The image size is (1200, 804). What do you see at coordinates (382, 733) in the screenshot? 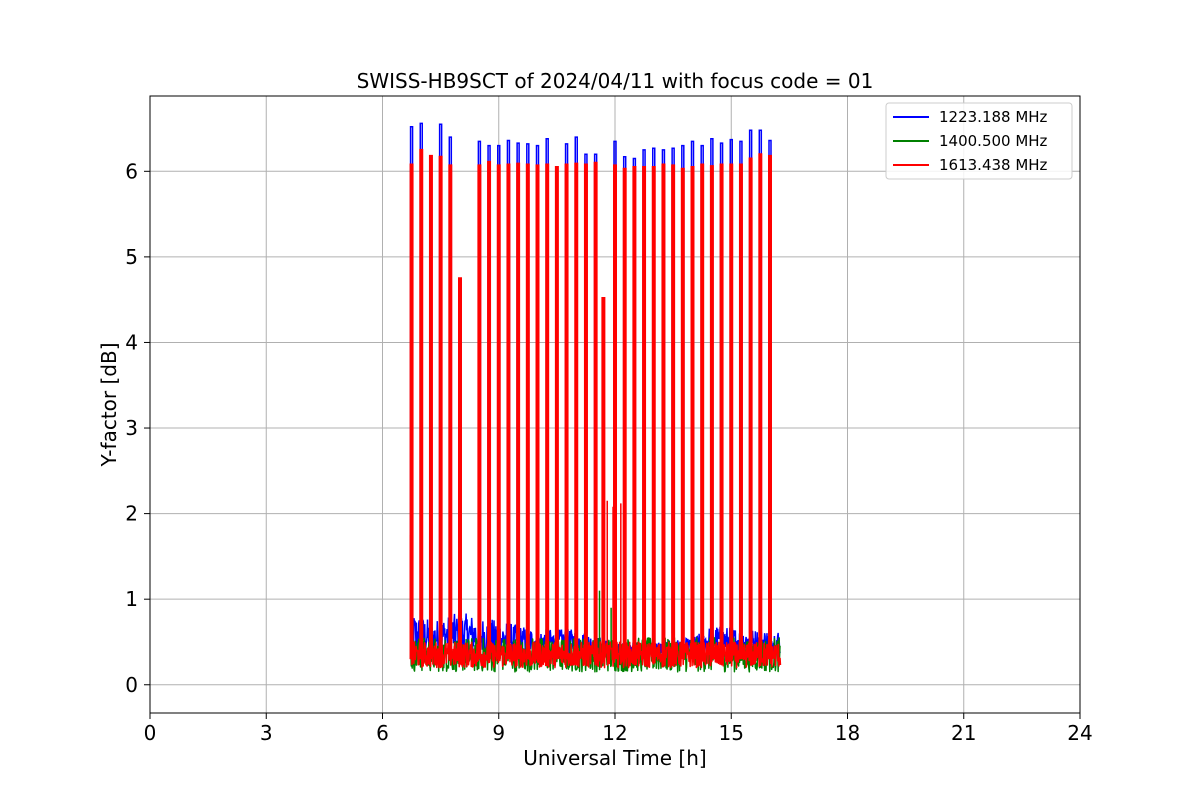
I see `x-tick-label: 6` at bounding box center [382, 733].